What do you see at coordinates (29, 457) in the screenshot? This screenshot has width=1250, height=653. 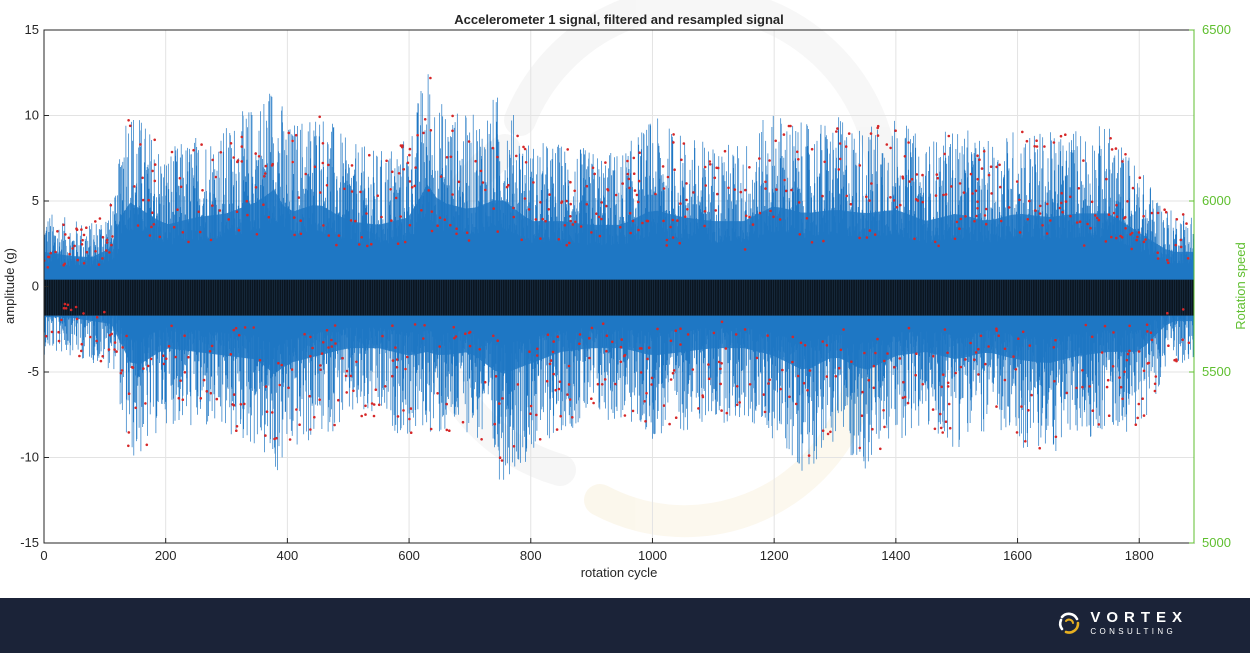 I see `y-tick-label: -10` at bounding box center [29, 457].